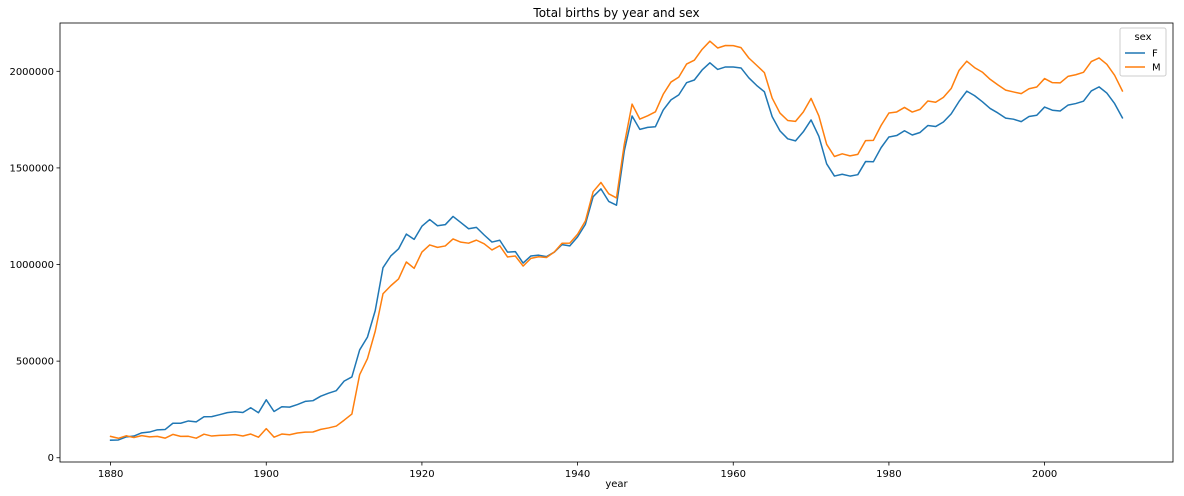 This screenshot has height=496, width=1184. Describe the element at coordinates (110, 474) in the screenshot. I see `x-tick-label: 1880` at that location.